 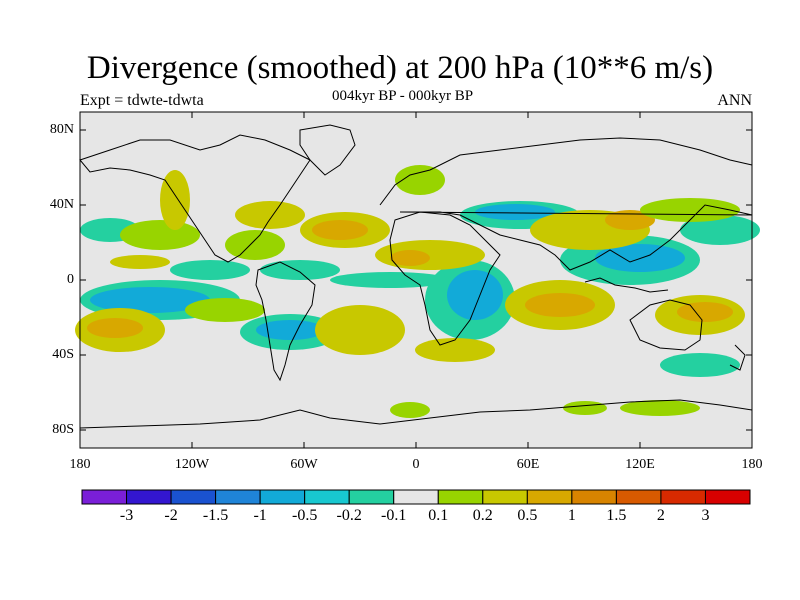 I want to click on lon-label: 120W, so click(x=192, y=464).